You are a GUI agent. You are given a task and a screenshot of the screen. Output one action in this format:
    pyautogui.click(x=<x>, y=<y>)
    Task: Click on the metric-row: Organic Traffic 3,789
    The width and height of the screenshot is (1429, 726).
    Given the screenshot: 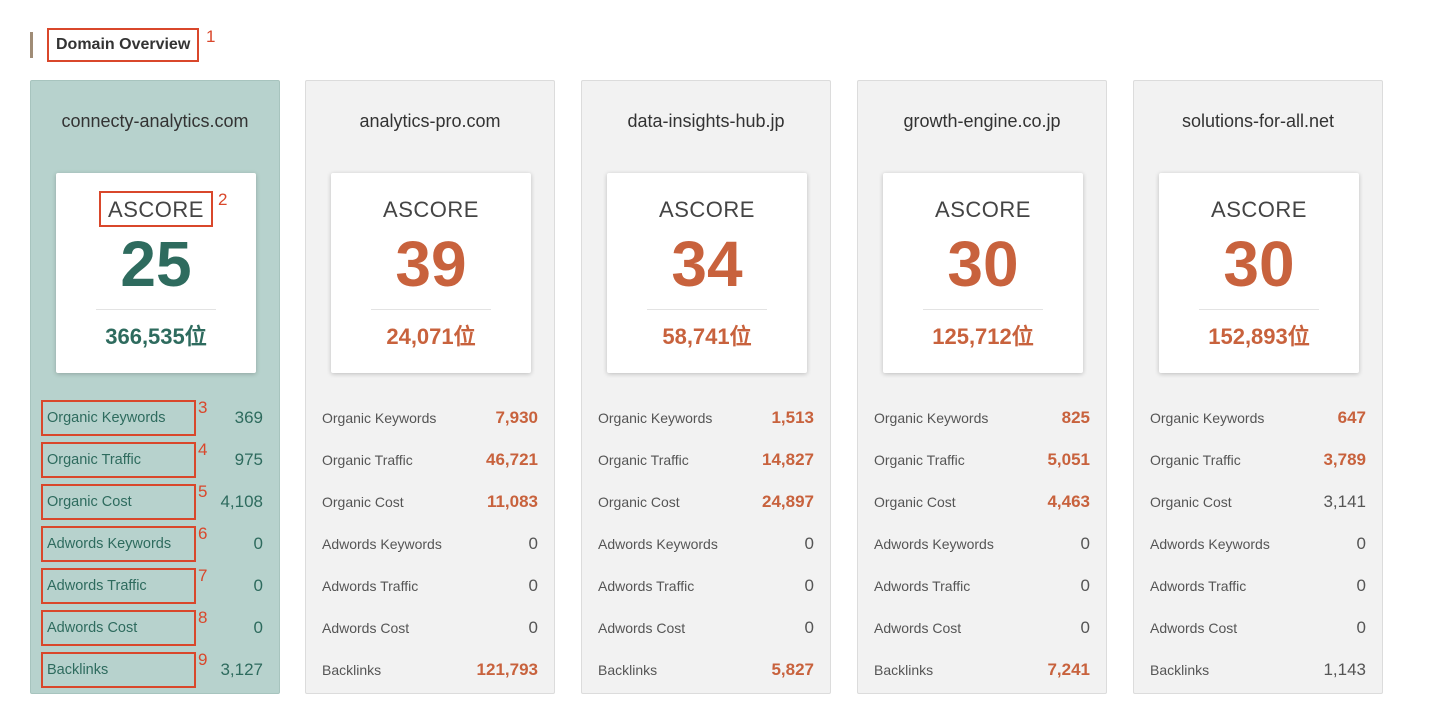 What is the action you would take?
    pyautogui.click(x=1258, y=460)
    